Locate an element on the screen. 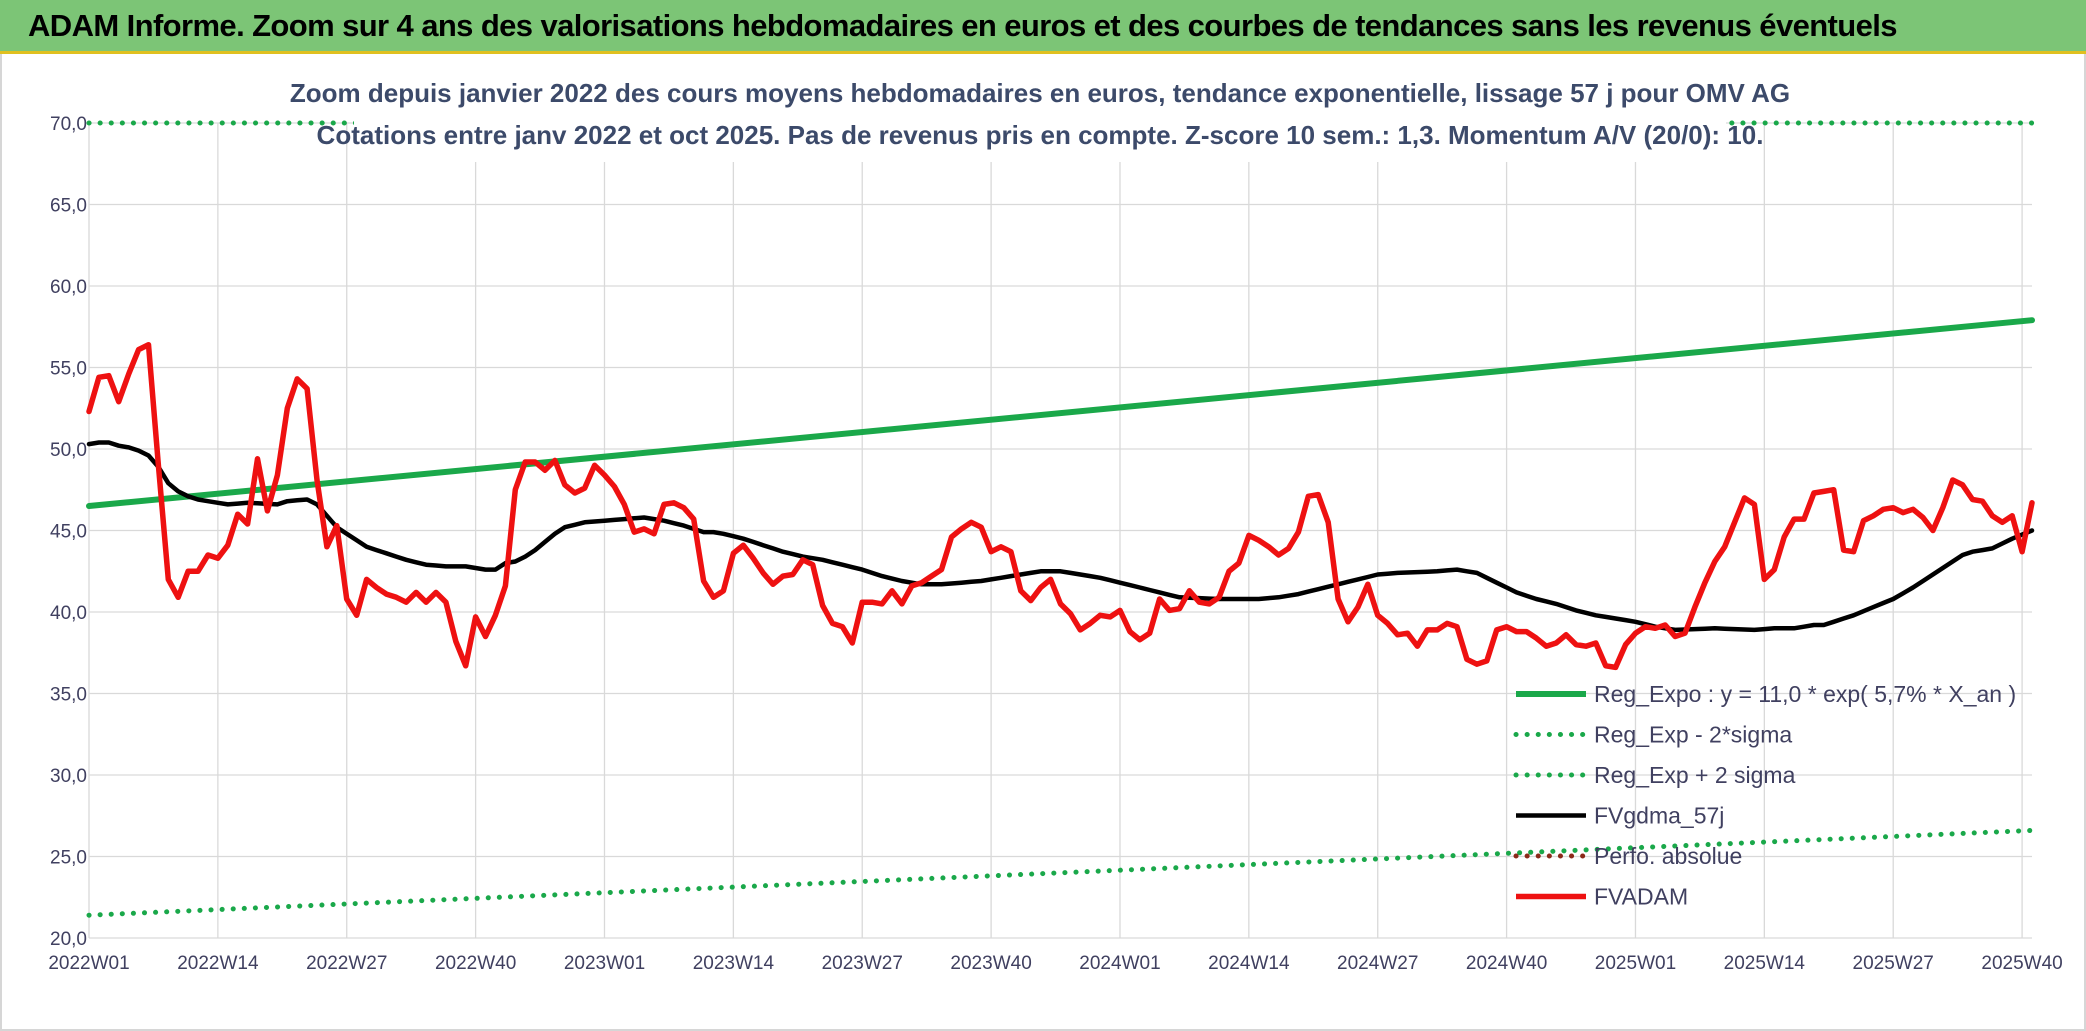 The height and width of the screenshot is (1031, 2086). x-tick-label: 2022W40 is located at coordinates (475, 963).